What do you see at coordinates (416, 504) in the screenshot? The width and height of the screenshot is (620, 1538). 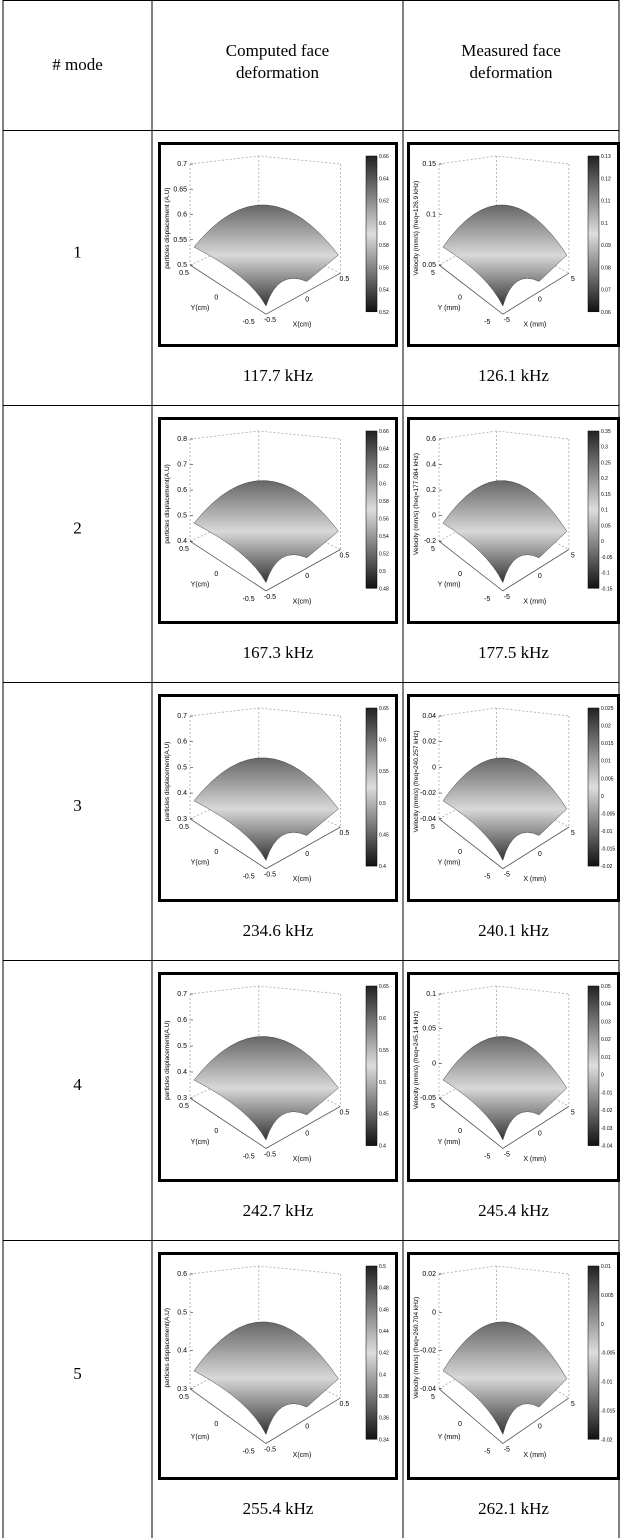 I see `z-axis-label: Velocity (mm/s) (freq=177.084 kHz)` at bounding box center [416, 504].